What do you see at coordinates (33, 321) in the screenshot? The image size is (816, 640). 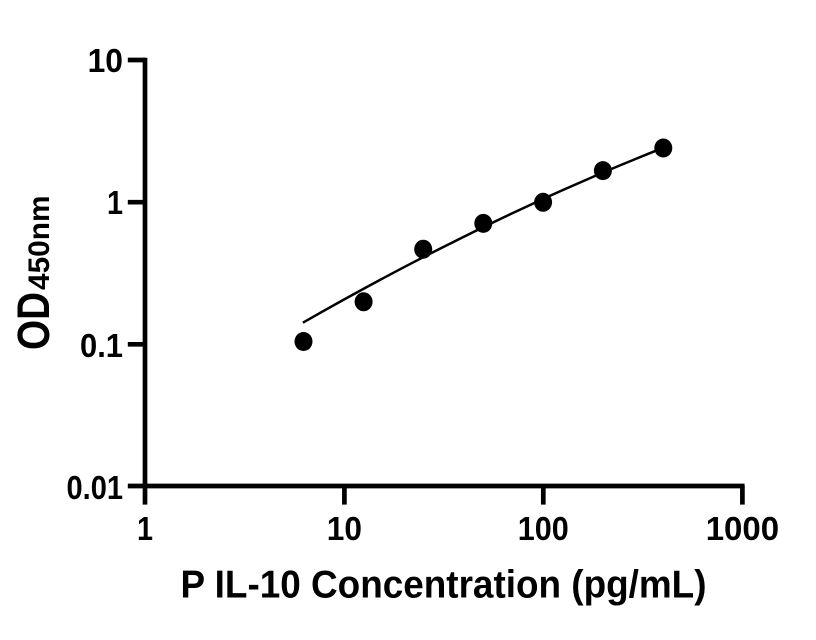 I see `svg-text: OD` at bounding box center [33, 321].